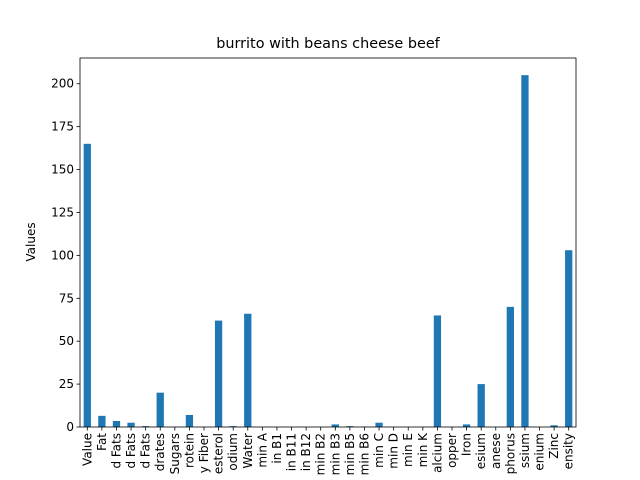  I want to click on x-tick-label-23: min K, so click(423, 449).